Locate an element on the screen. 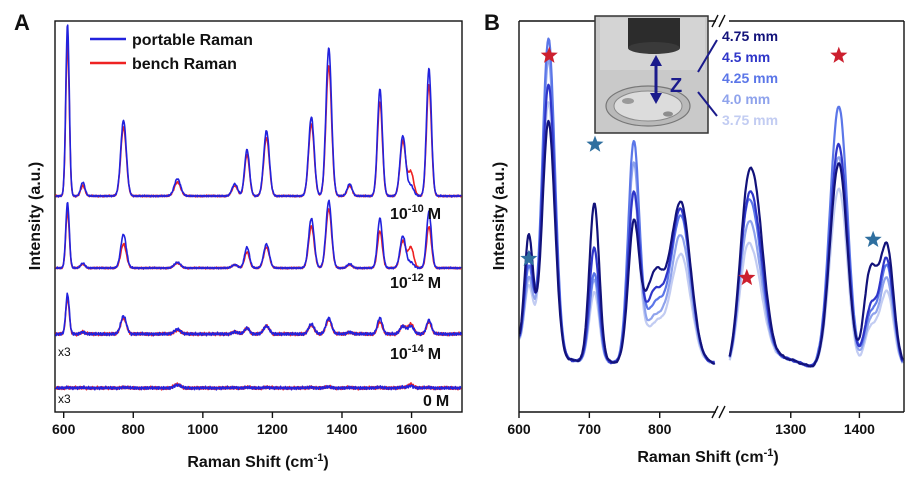 The height and width of the screenshot is (480, 906). panel-b-letter: B is located at coordinates (492, 22).